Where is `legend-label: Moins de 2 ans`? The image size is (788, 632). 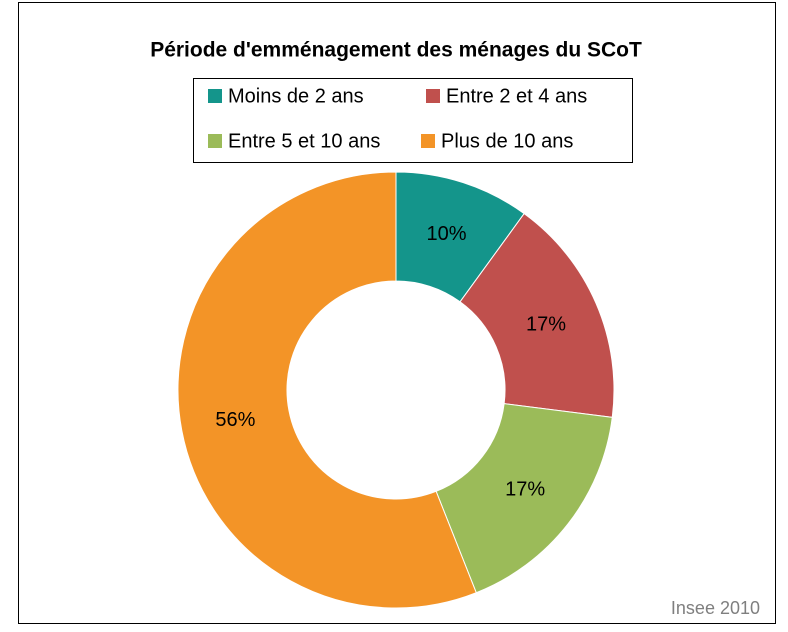 legend-label: Moins de 2 ans is located at coordinates (296, 96).